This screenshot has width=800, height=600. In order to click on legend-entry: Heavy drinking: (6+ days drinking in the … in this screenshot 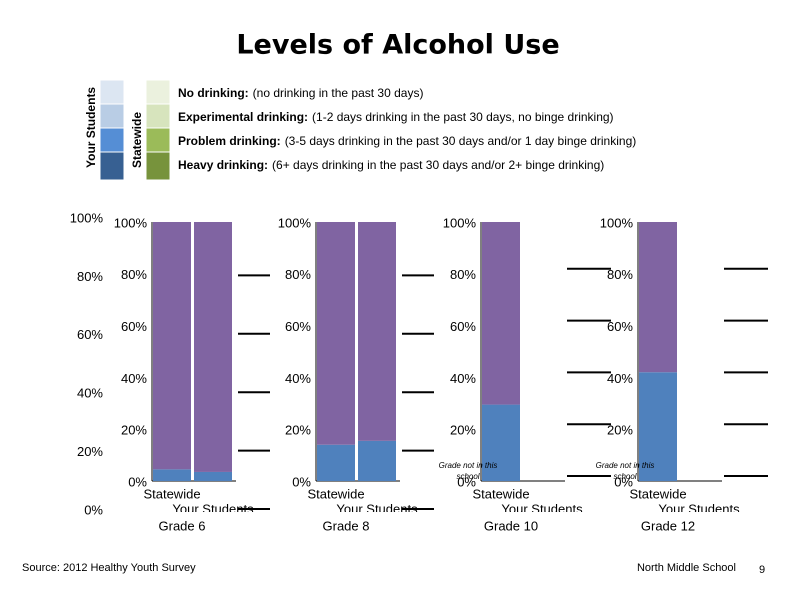, I will do `click(391, 165)`.